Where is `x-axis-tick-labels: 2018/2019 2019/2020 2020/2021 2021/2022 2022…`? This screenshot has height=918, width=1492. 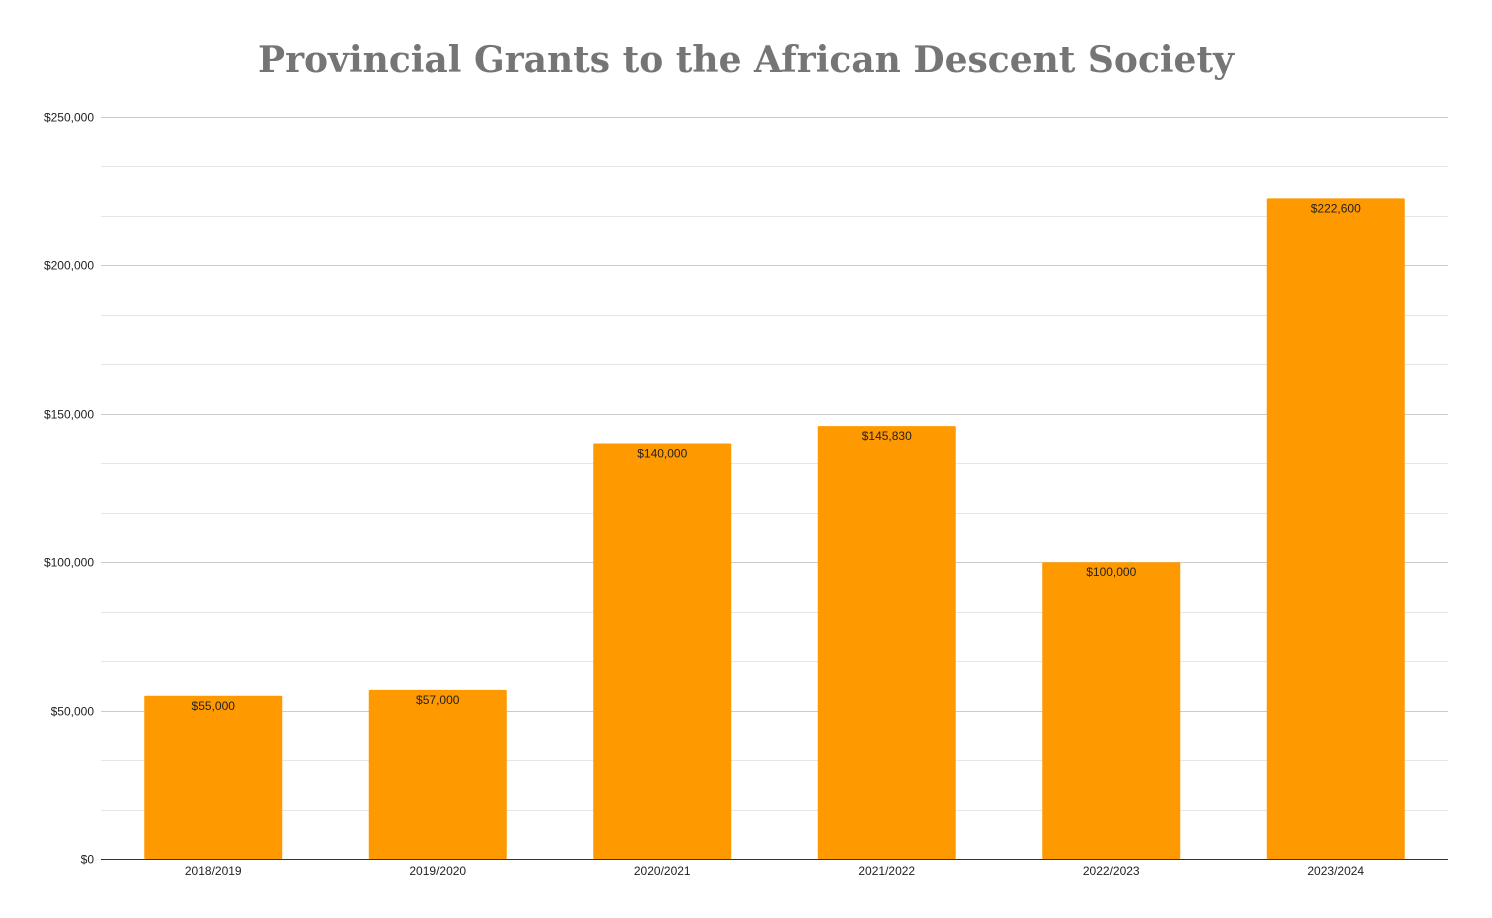 x-axis-tick-labels: 2018/2019 2019/2020 2020/2021 2021/2022 2022… is located at coordinates (775, 871).